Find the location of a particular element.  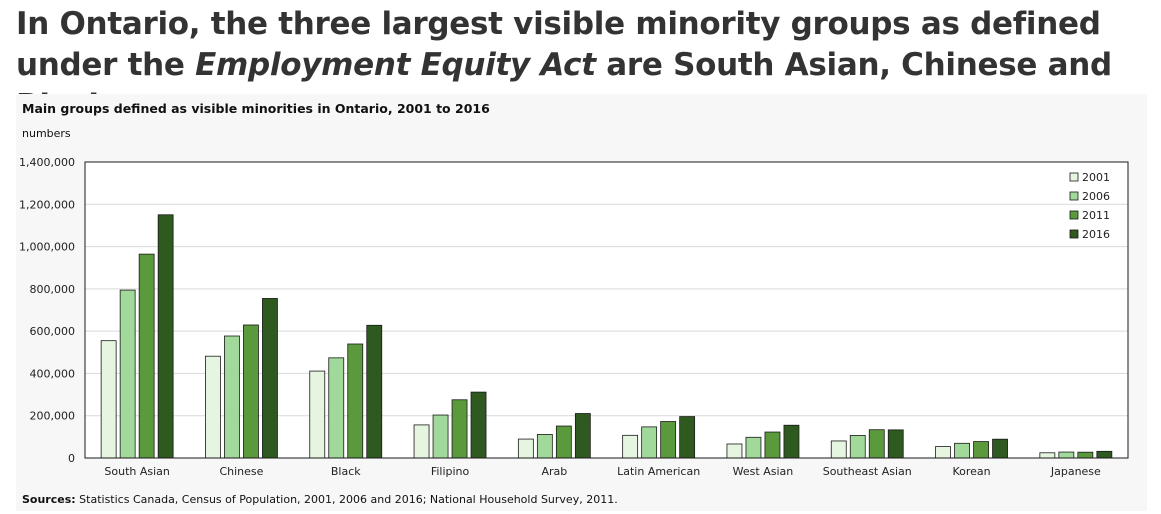

x-tick-label: Arab is located at coordinates (554, 471).